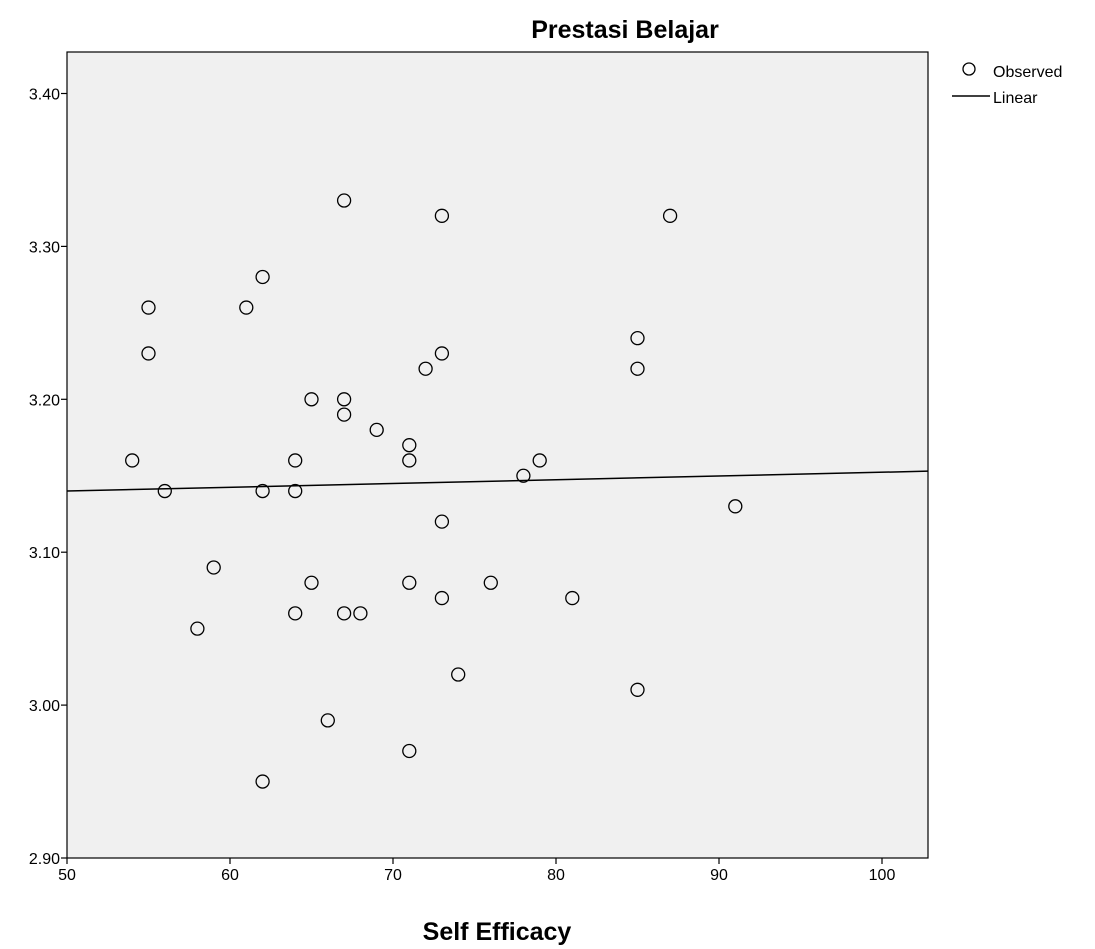 This screenshot has width=1095, height=949. What do you see at coordinates (44, 95) in the screenshot?
I see `y-tick-label: 3.40` at bounding box center [44, 95].